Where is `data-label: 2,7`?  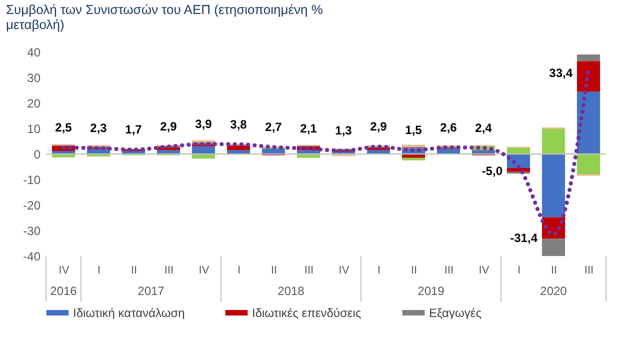 data-label: 2,7 is located at coordinates (273, 127).